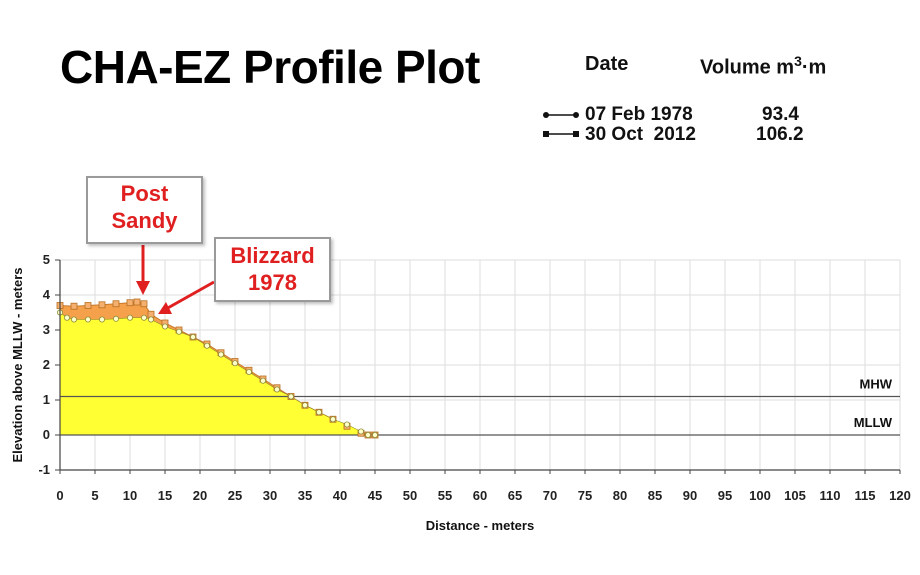 The image size is (920, 575). Describe the element at coordinates (480, 406) in the screenshot. I see `reference-lines: MHW MLLW` at that location.